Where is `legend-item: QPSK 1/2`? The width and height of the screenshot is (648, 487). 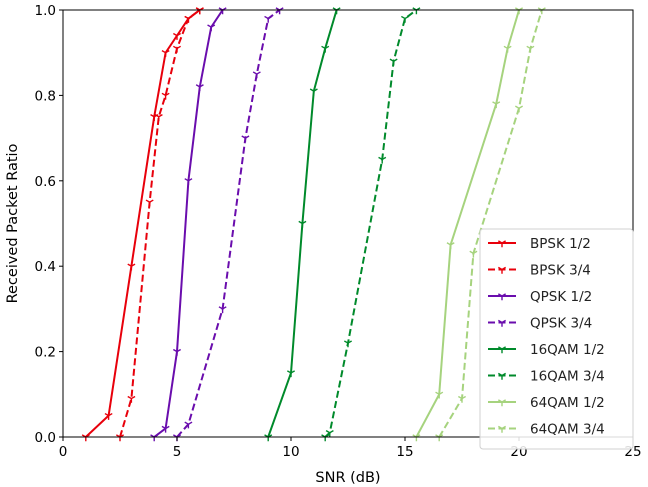 legend-item: QPSK 1/2 is located at coordinates (540, 297).